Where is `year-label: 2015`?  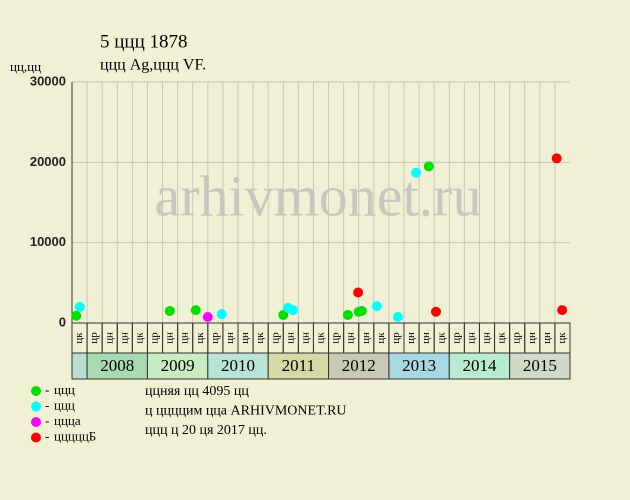 year-label: 2015 is located at coordinates (540, 365).